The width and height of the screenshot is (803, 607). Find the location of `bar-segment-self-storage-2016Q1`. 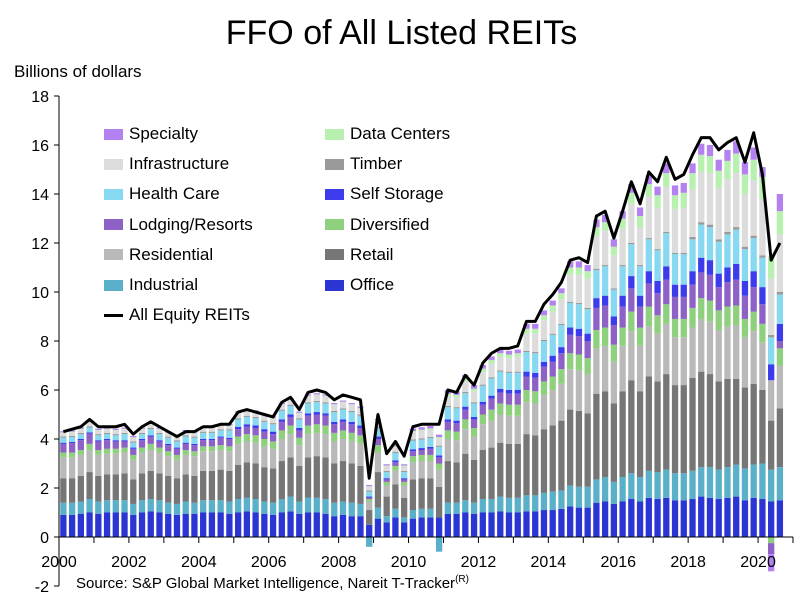

bar-segment-self-storage-2016Q1 is located at coordinates (622, 301).